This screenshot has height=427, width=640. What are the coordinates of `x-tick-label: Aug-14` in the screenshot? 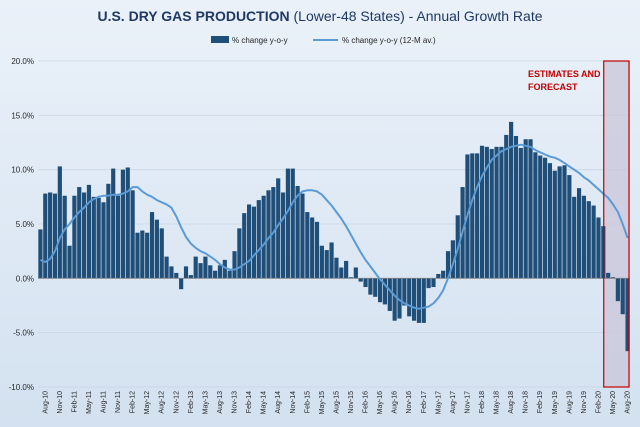 It's located at (278, 402).